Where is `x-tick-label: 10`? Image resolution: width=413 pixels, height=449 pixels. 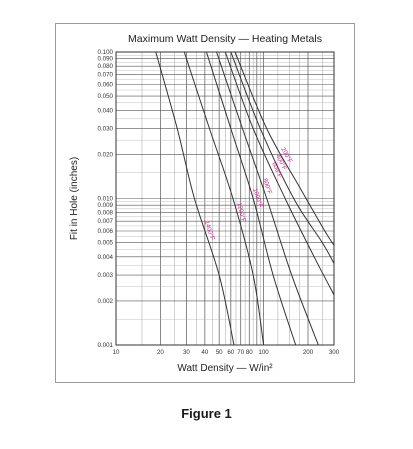
x-tick-label: 10 is located at coordinates (116, 352).